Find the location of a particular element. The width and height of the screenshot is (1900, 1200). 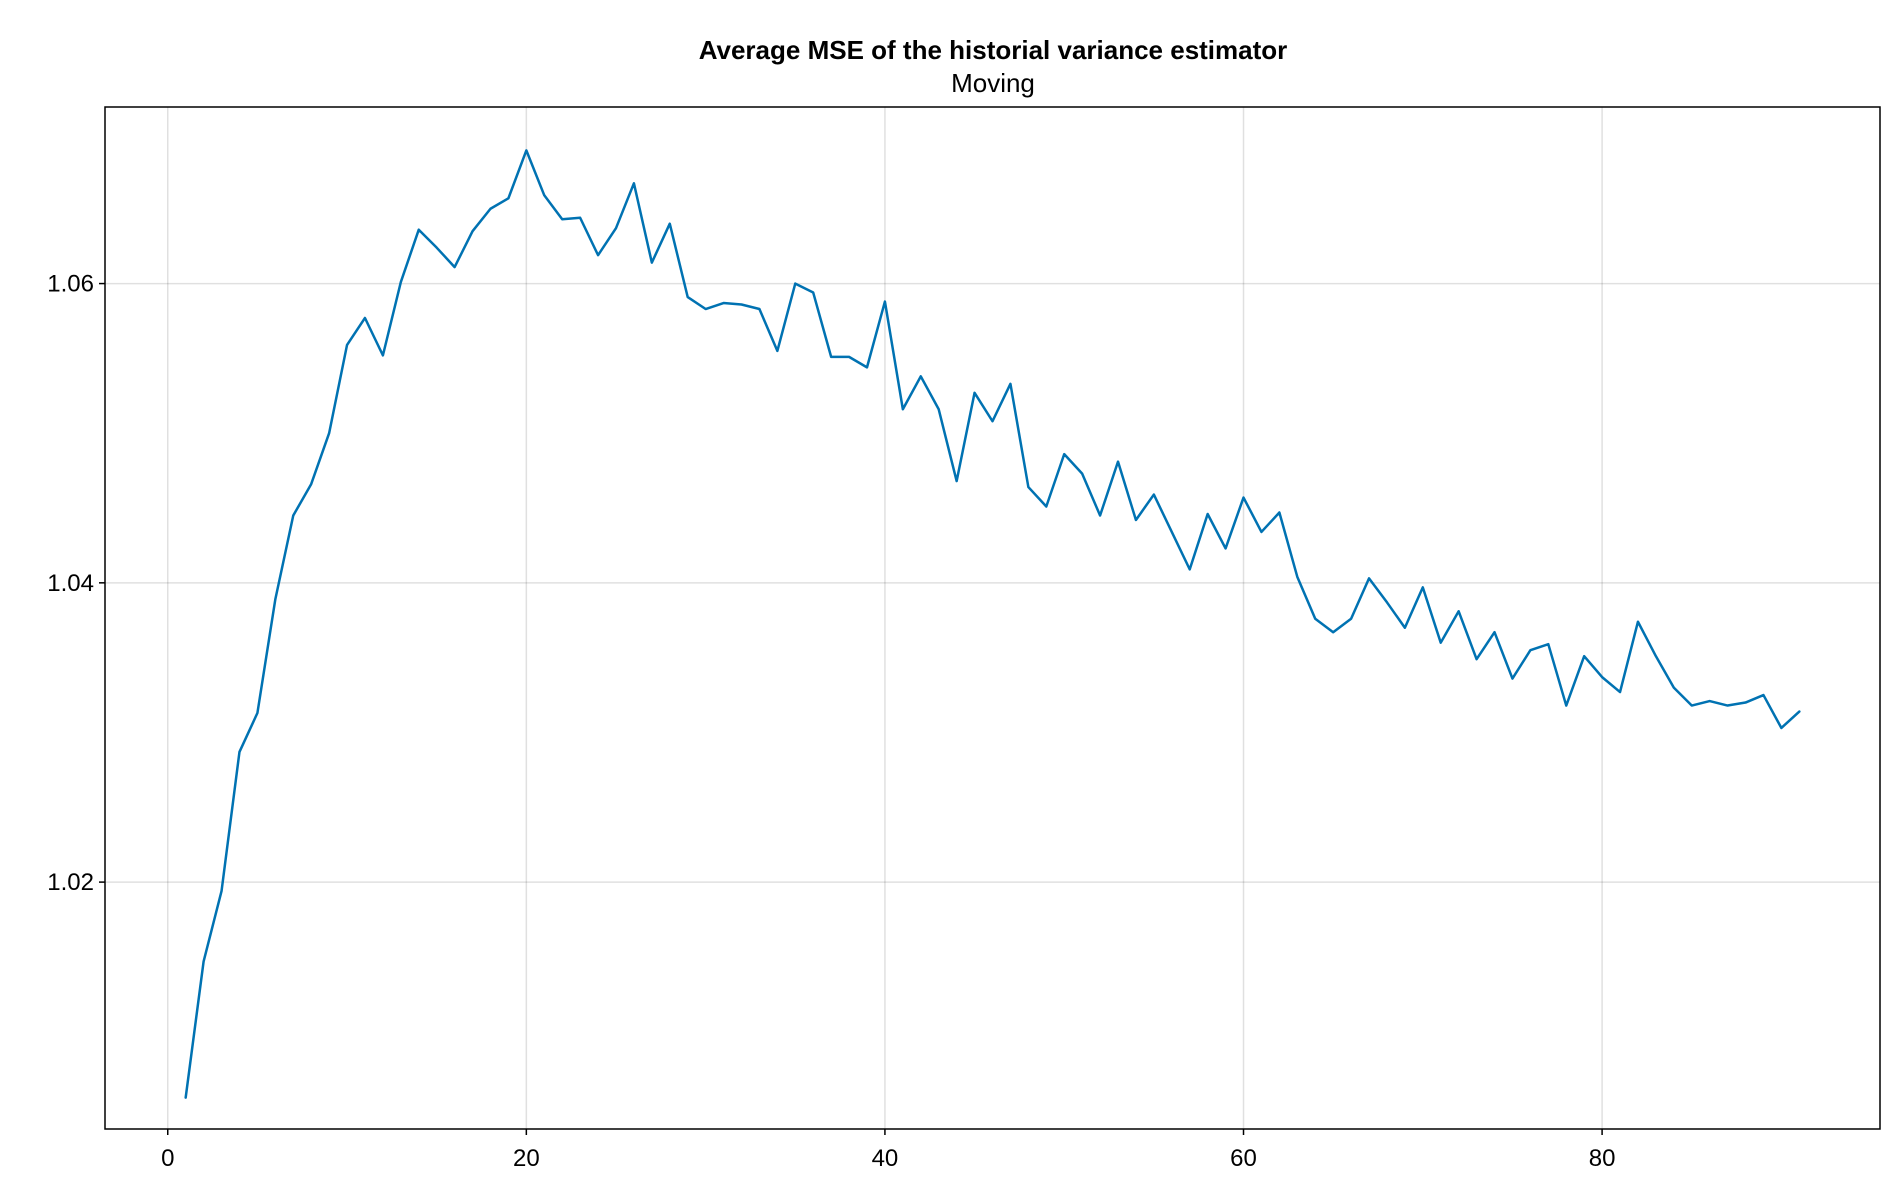

x-tick-label: 60 is located at coordinates (1243, 1158).